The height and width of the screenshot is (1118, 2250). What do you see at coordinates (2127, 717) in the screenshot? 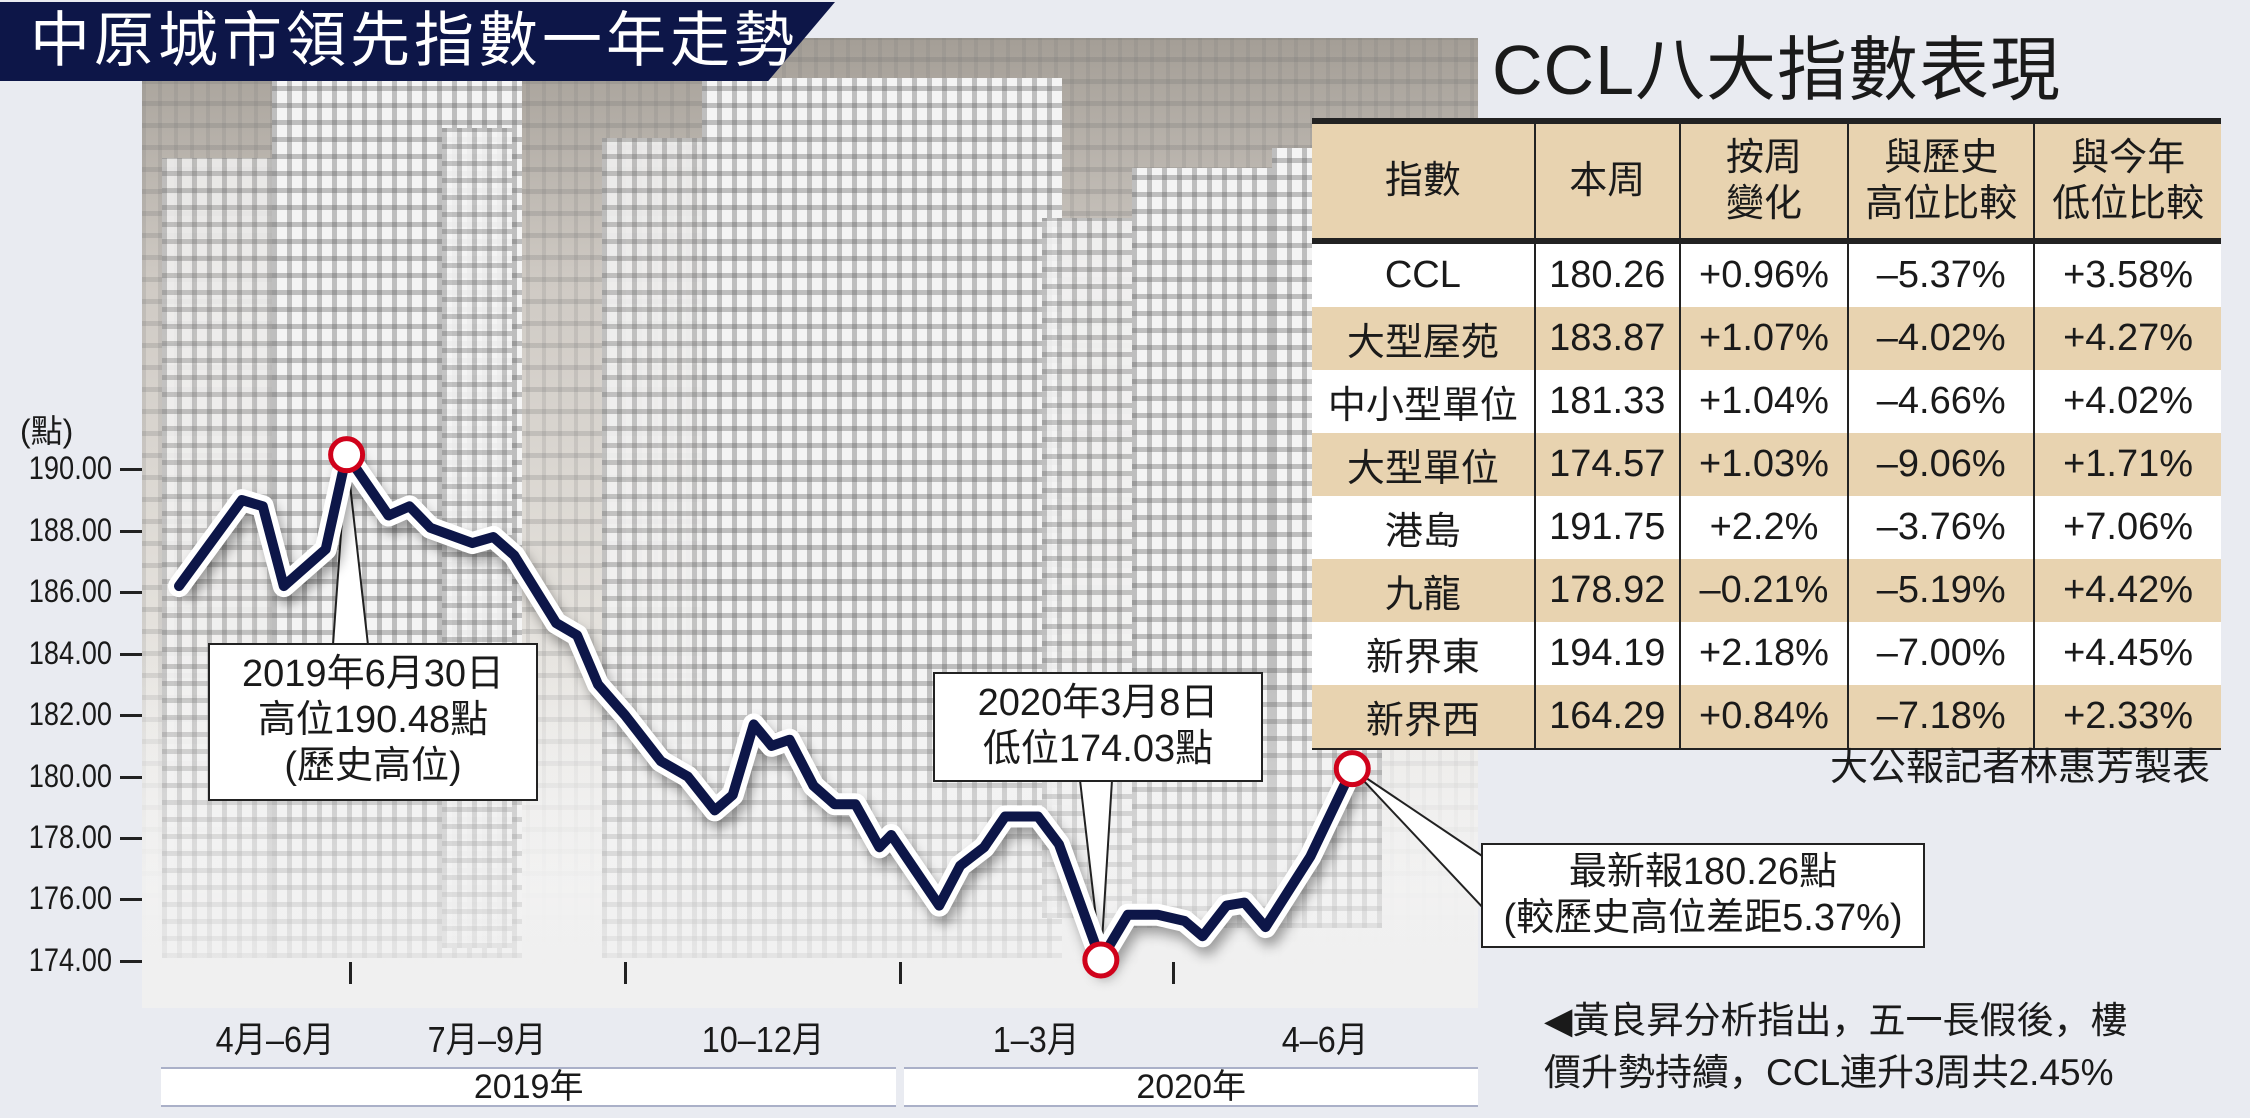
I see `table-cell: +2.33%` at bounding box center [2127, 717].